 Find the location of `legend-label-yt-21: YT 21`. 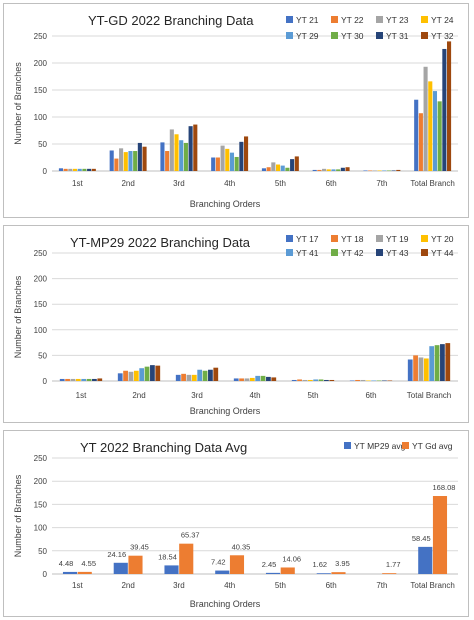

legend-label-yt-21: YT 21 is located at coordinates (307, 20).